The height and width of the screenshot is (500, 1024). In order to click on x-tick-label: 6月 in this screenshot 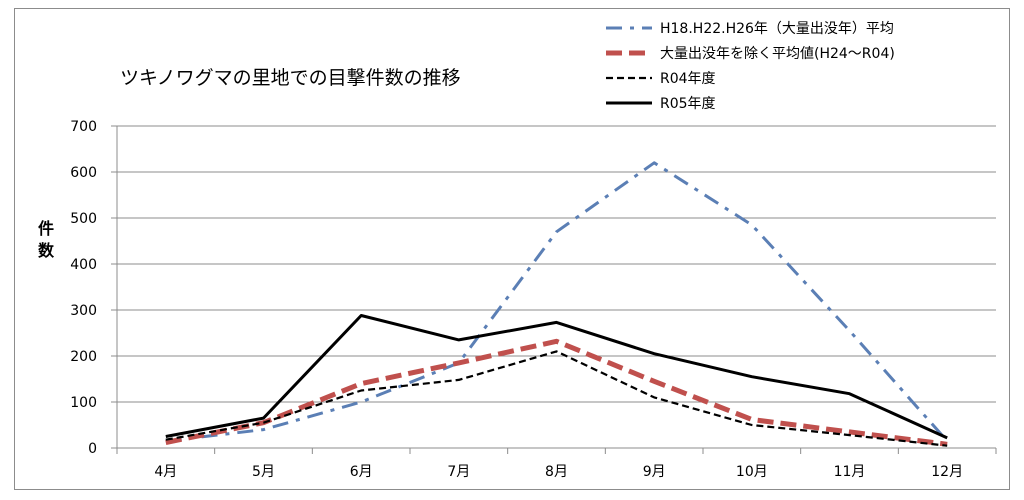, I will do `click(361, 472)`.